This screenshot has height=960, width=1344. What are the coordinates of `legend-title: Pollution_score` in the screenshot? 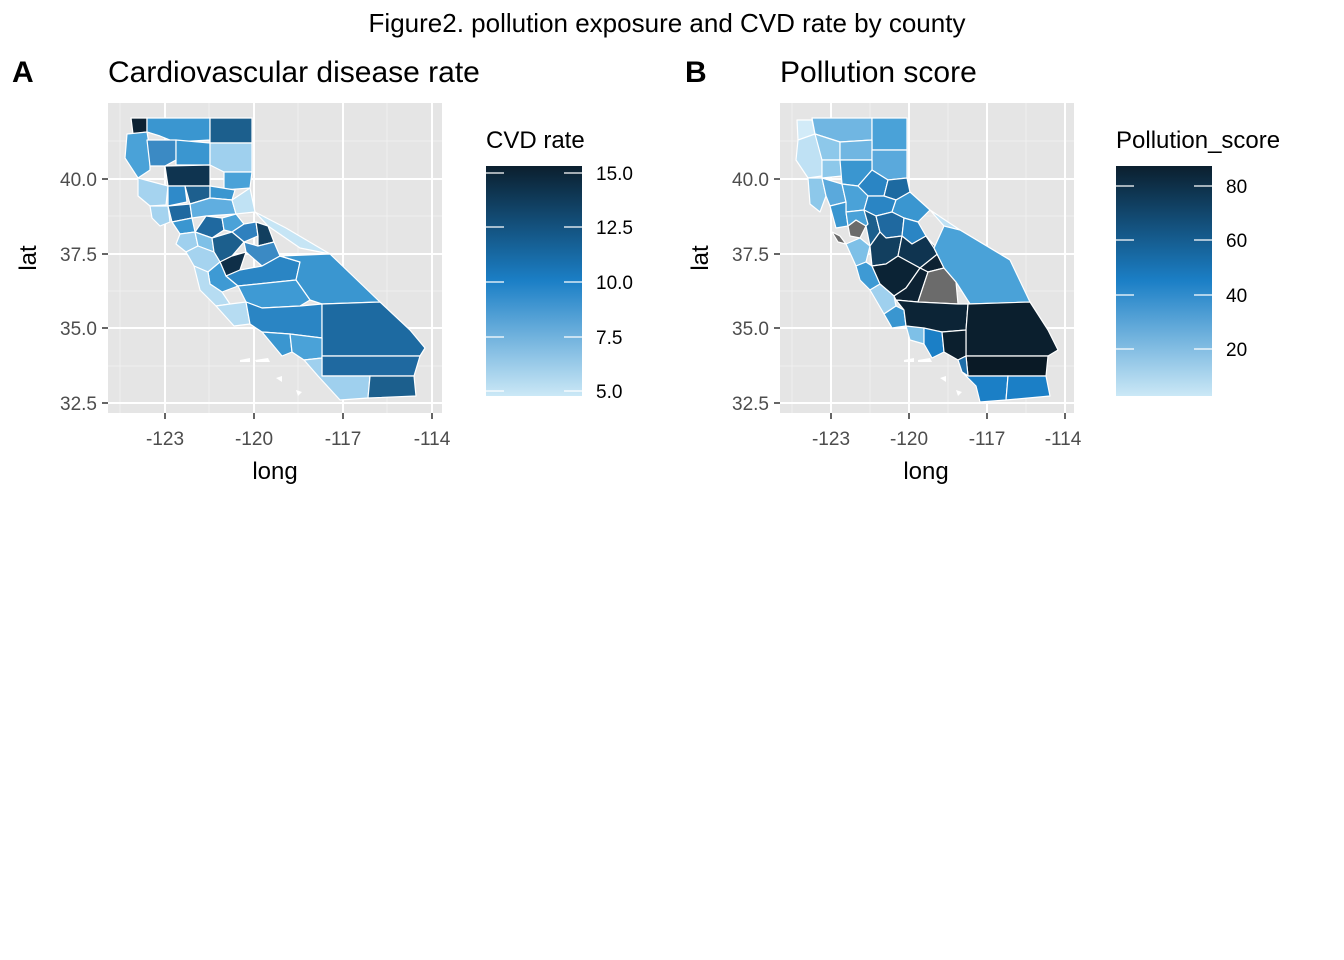 It's located at (1198, 140).